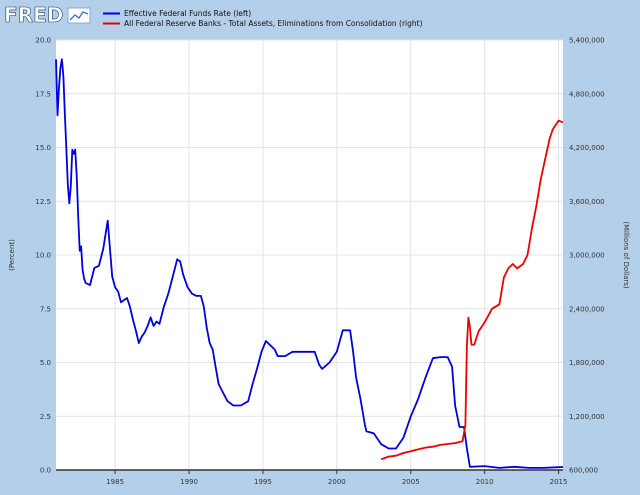  Describe the element at coordinates (187, 13) in the screenshot. I see `legend-label-ffr: Effective Federal Funds Rate (left)` at that location.